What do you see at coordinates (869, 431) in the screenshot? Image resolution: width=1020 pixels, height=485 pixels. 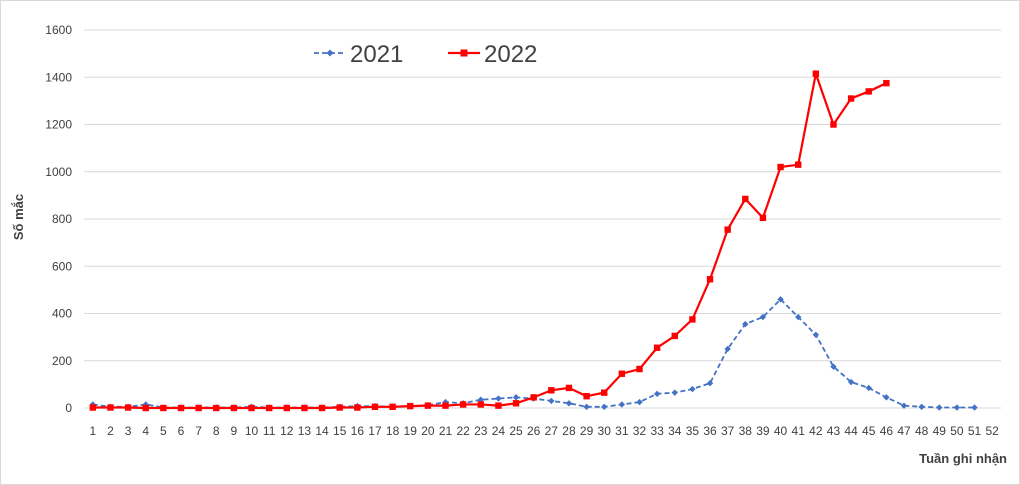 I see `x-tick-label: 45` at bounding box center [869, 431].